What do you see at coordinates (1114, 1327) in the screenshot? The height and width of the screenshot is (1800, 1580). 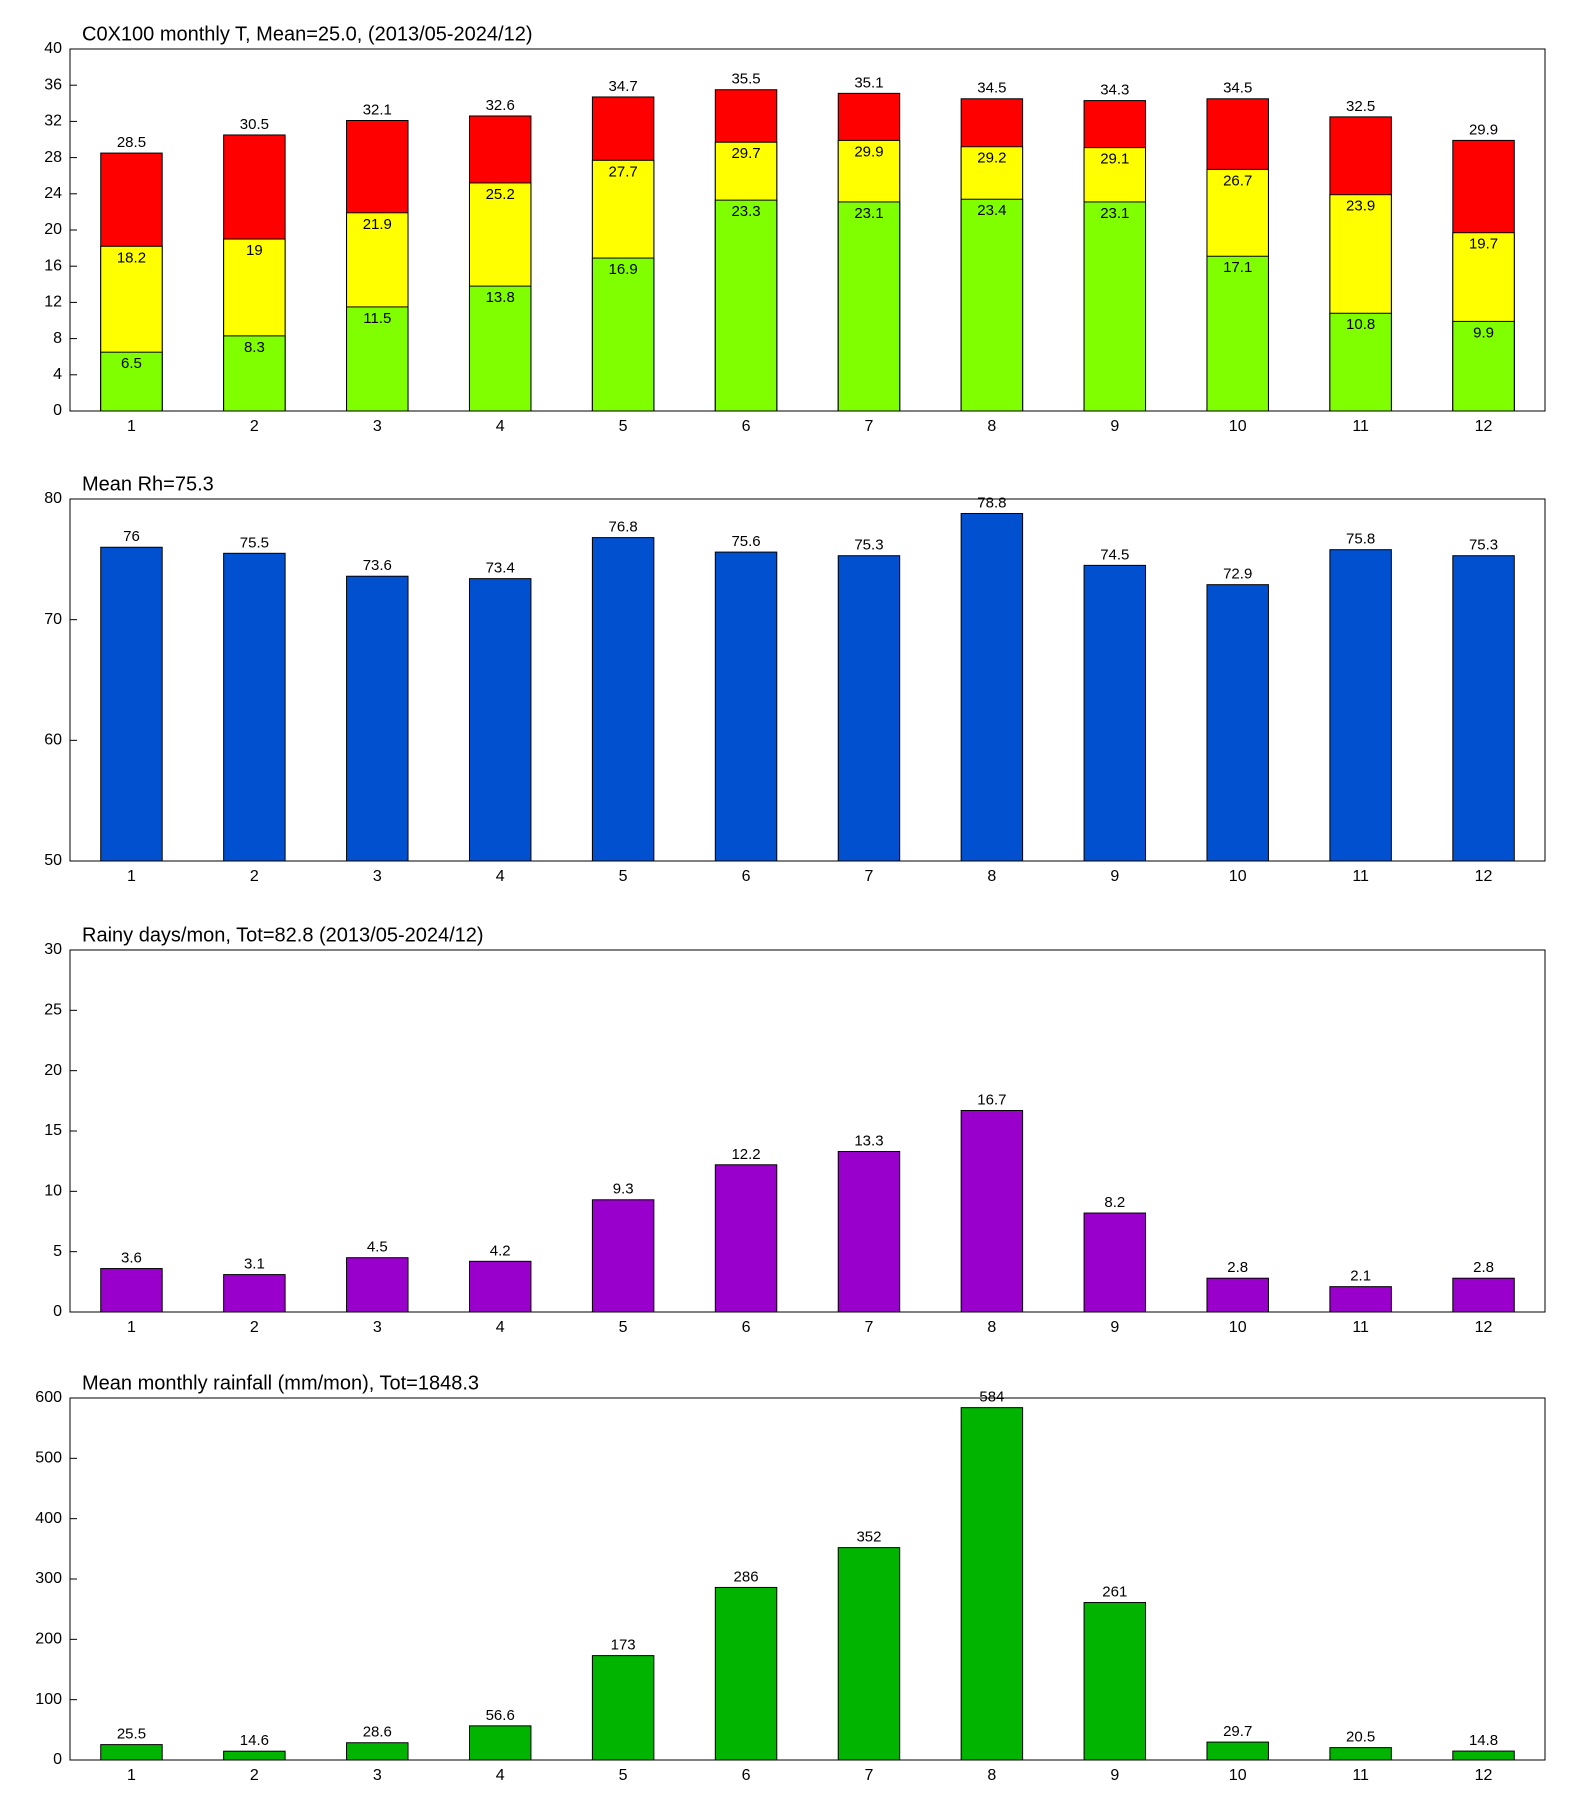 I see `x-tick-label: 9` at bounding box center [1114, 1327].